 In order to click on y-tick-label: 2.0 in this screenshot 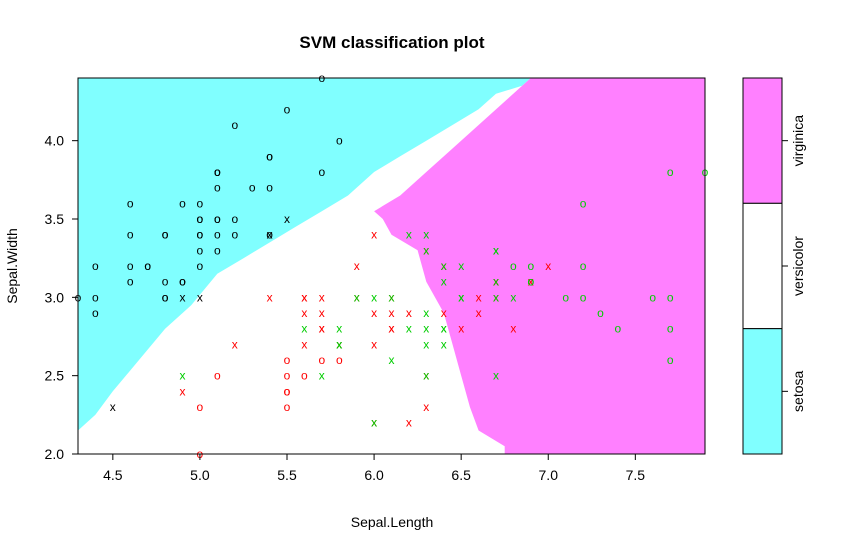, I will do `click(55, 454)`.